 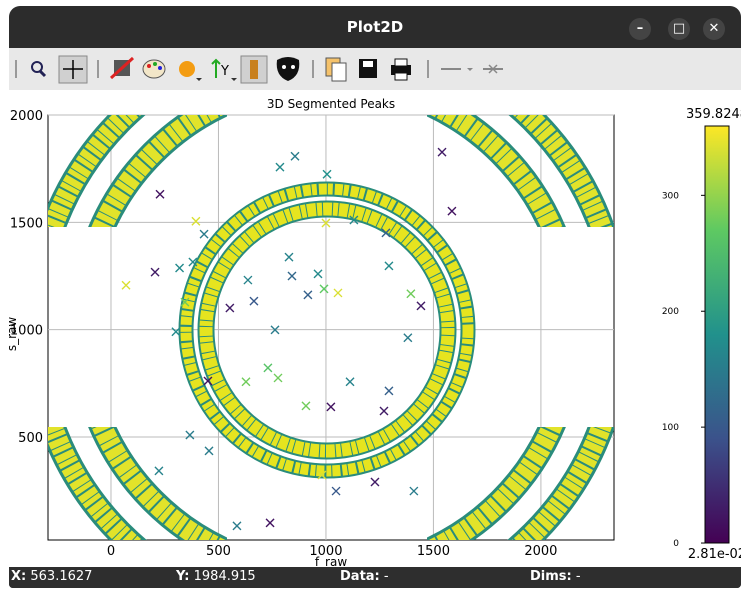 I want to click on status-dims-value: -, so click(x=578, y=576).